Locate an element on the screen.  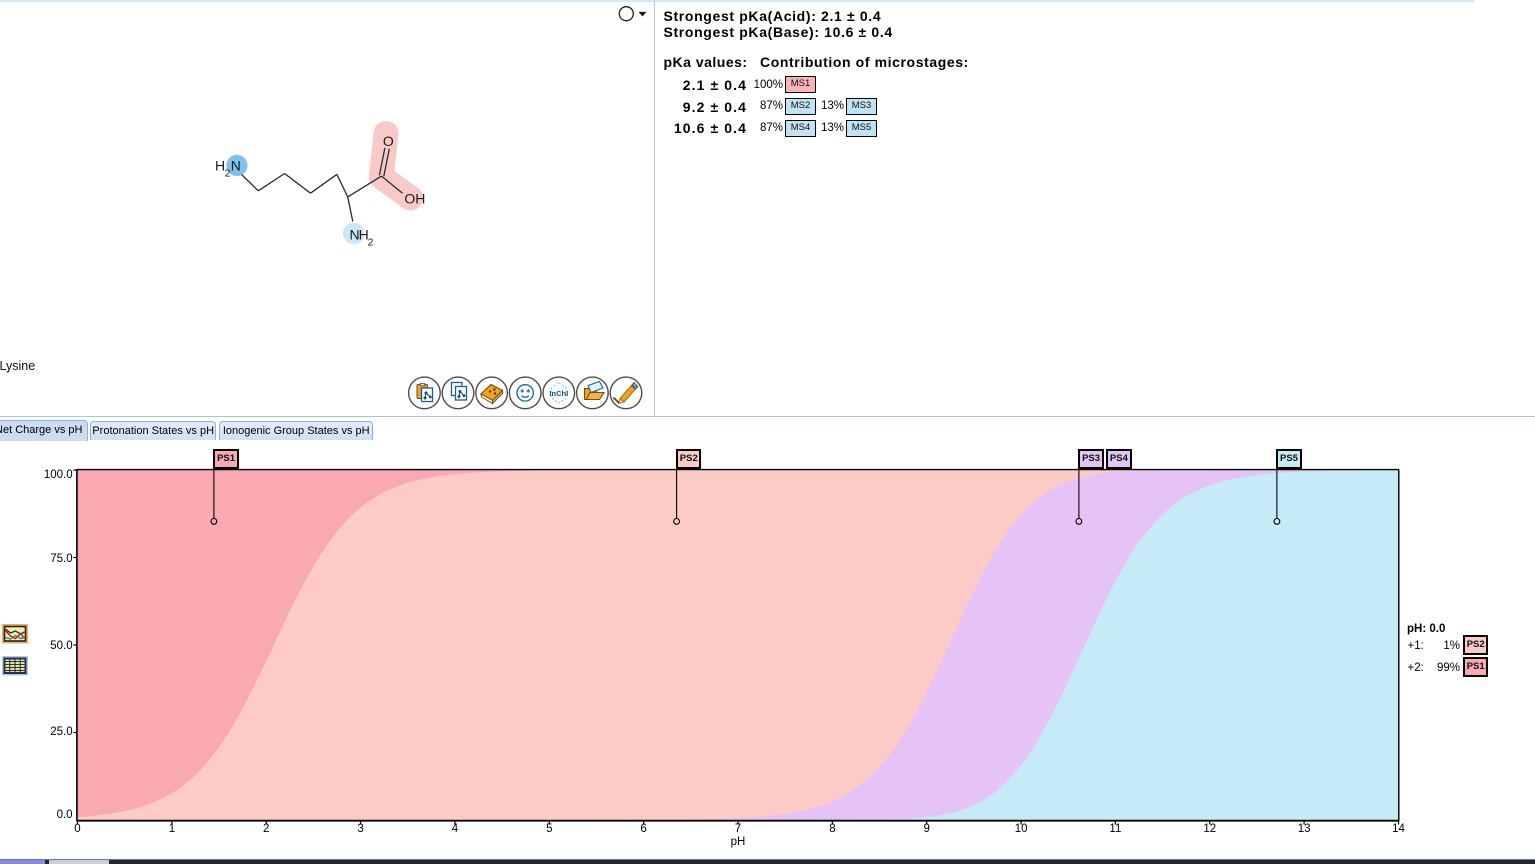
svg-text: OH is located at coordinates (414, 199).